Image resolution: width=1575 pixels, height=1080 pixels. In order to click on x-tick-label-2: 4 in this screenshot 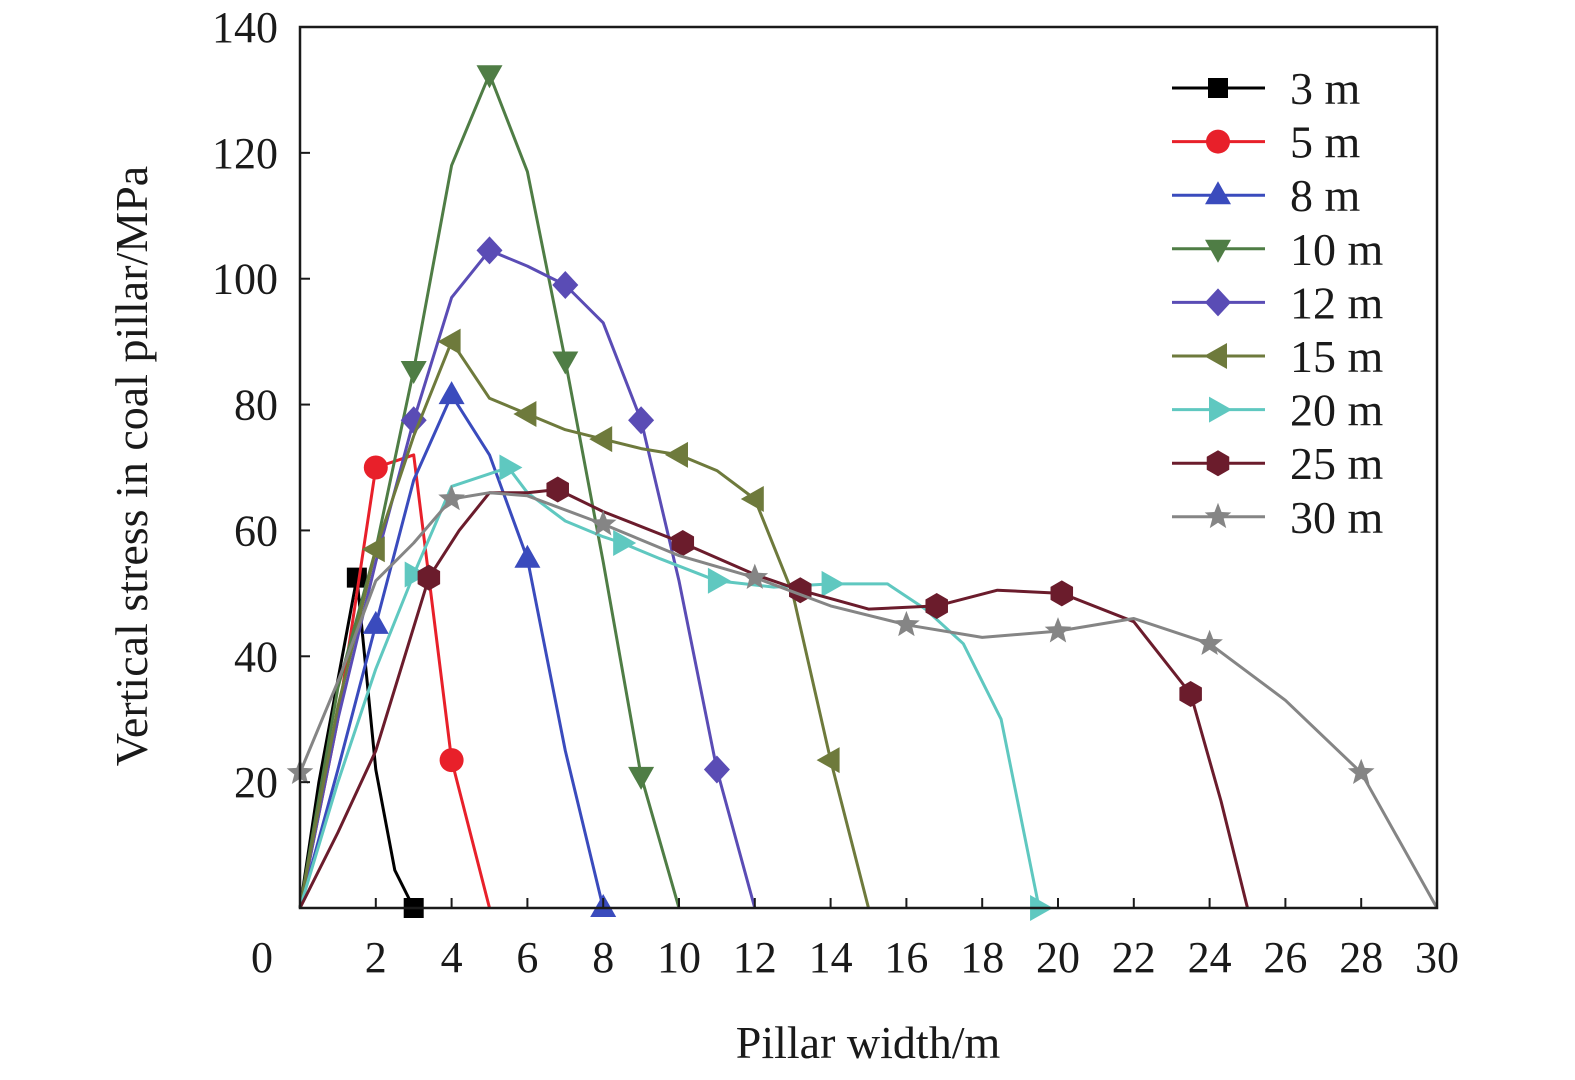, I will do `click(452, 957)`.